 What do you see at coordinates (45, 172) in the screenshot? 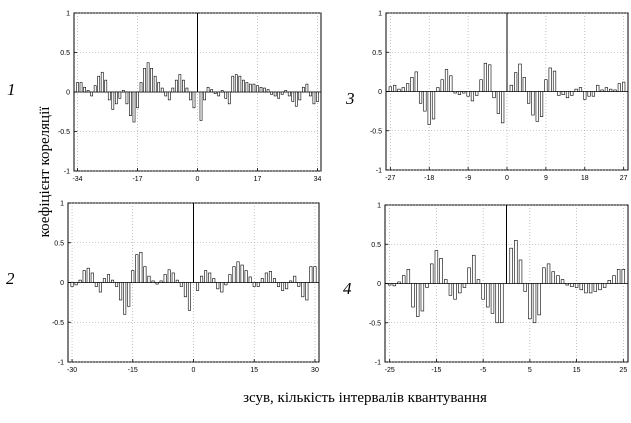
I see `y-axis-title: коефіцієнт кореляції` at bounding box center [45, 172].